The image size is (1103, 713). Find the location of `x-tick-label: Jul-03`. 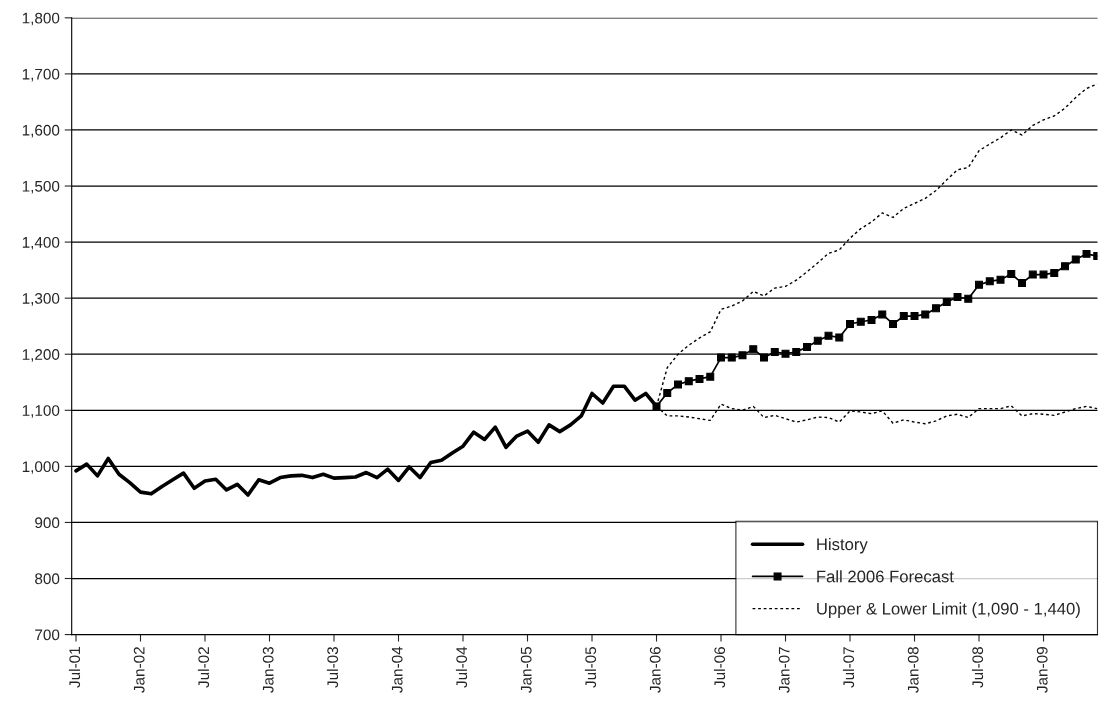

x-tick-label: Jul-03 is located at coordinates (332, 667).